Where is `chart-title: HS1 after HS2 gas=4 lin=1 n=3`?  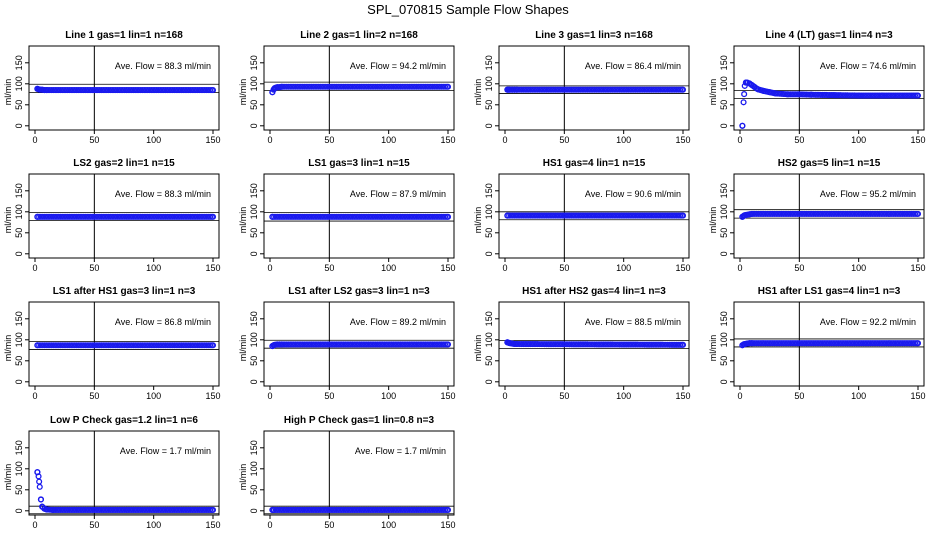
chart-title: HS1 after HS2 gas=4 lin=1 n=3 is located at coordinates (594, 291).